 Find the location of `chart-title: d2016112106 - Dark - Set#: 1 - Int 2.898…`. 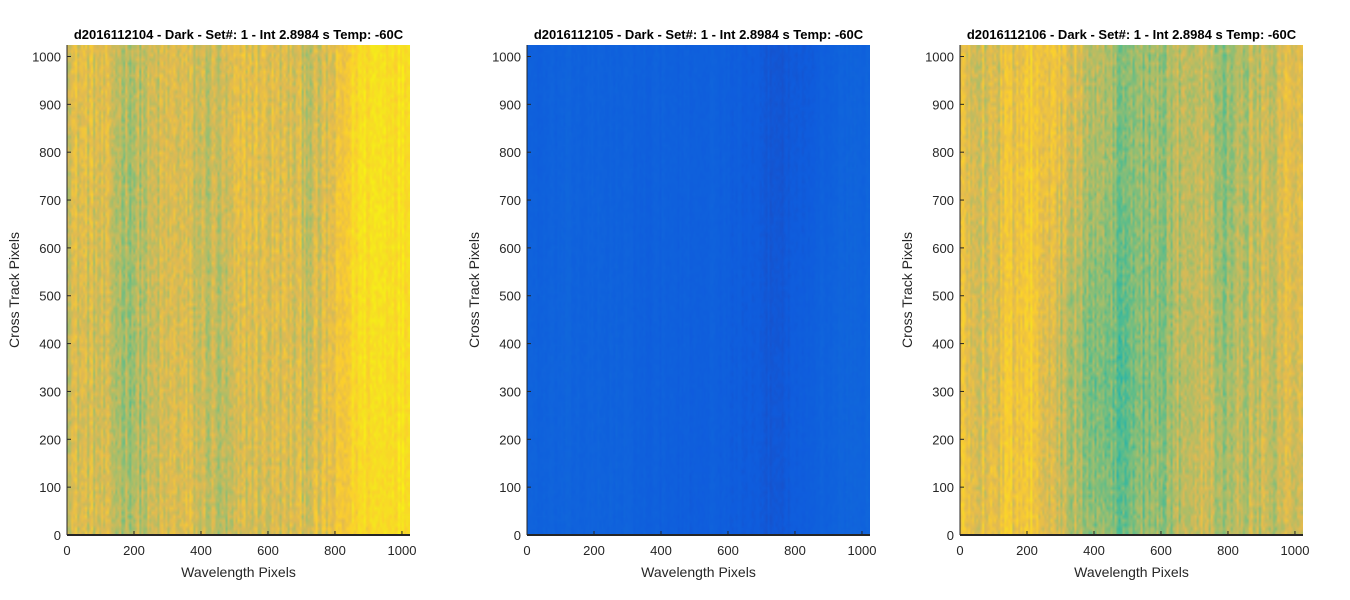

chart-title: d2016112106 - Dark - Set#: 1 - Int 2.898… is located at coordinates (1132, 34).